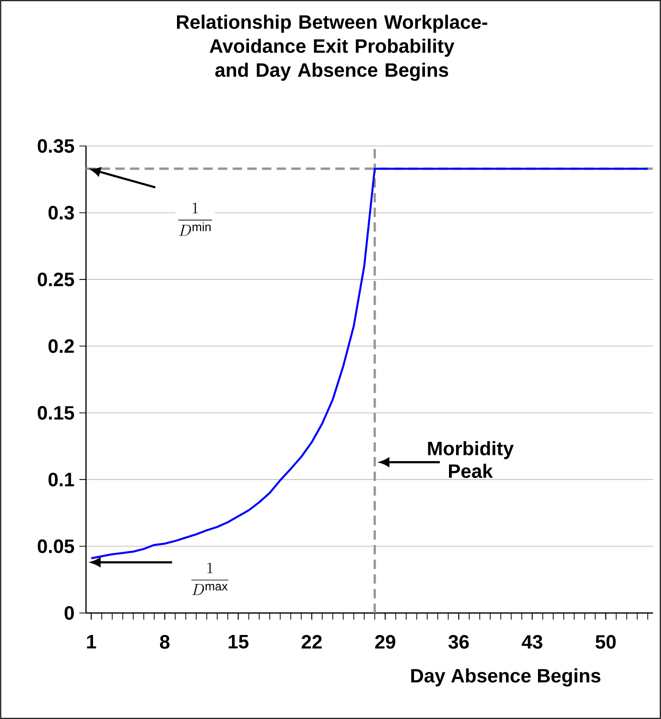 The height and width of the screenshot is (719, 661). Describe the element at coordinates (238, 642) in the screenshot. I see `x-tick-label: 15` at that location.